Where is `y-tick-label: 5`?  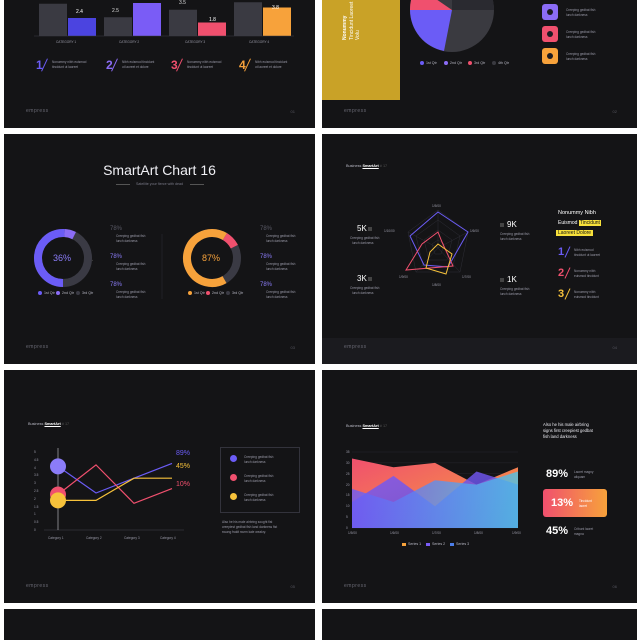 y-tick-label: 5 is located at coordinates (35, 452).